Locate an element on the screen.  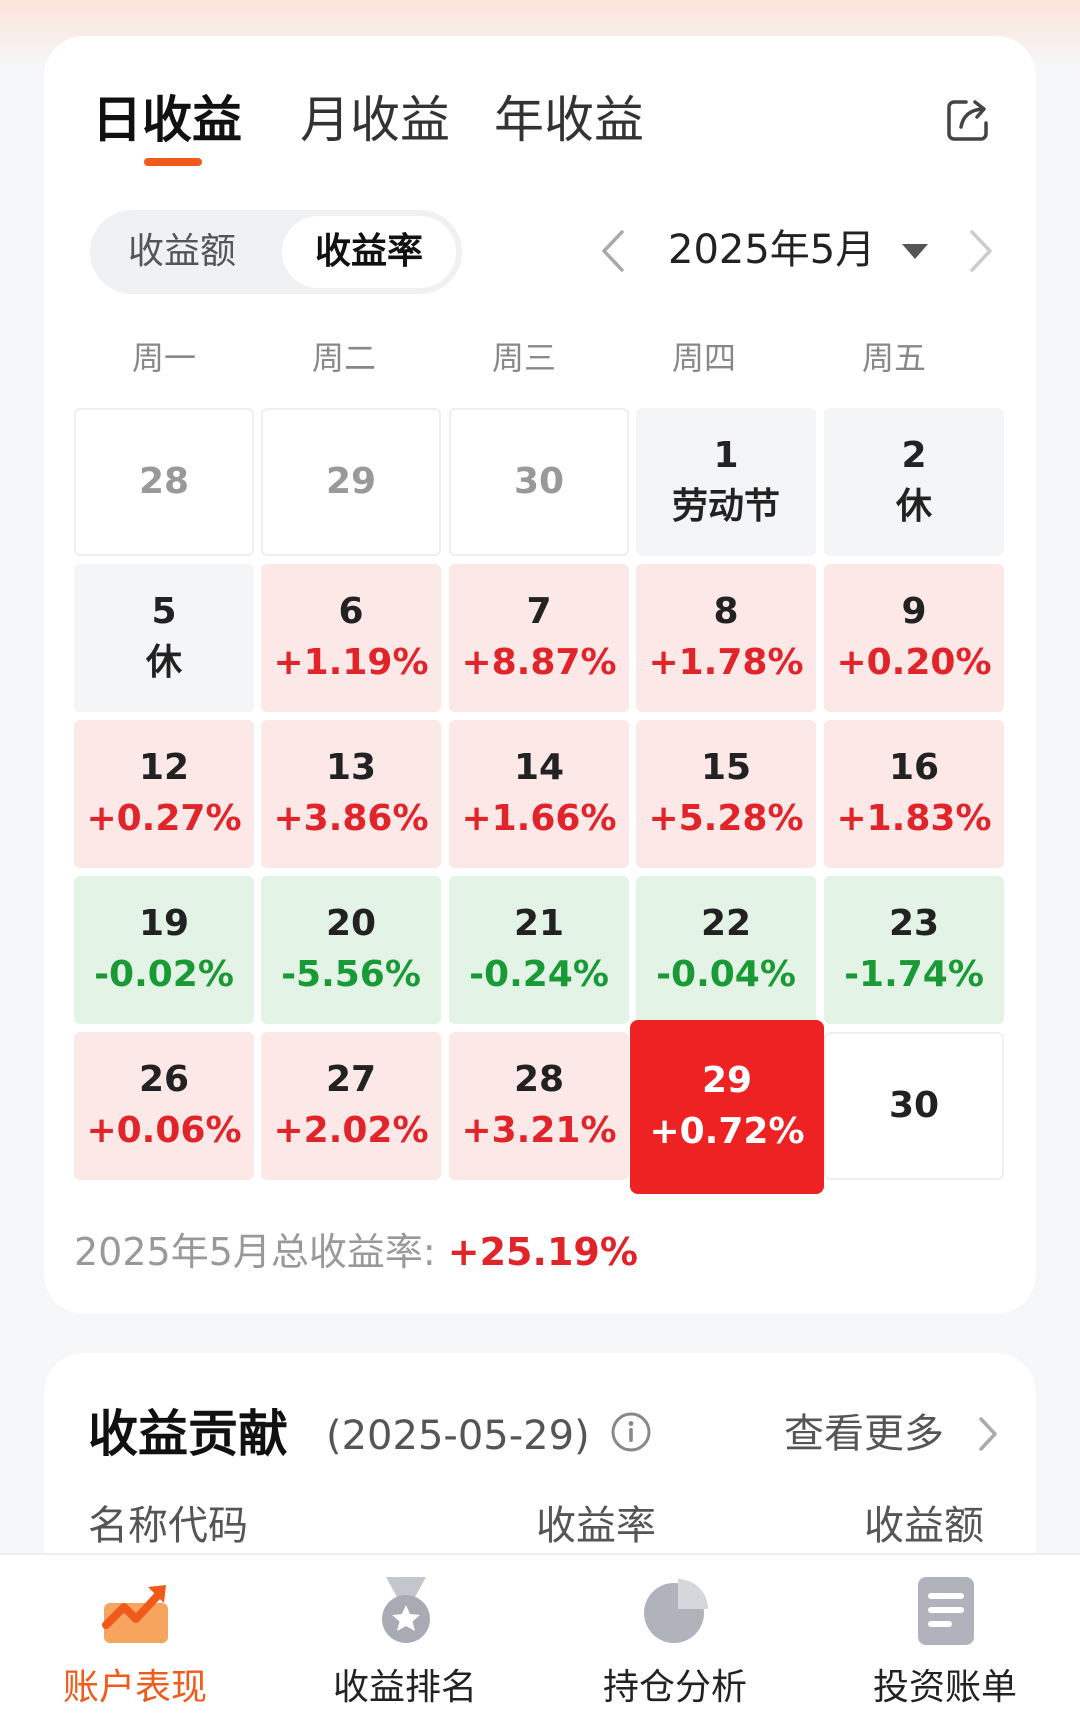
share-icon is located at coordinates (968, 120).